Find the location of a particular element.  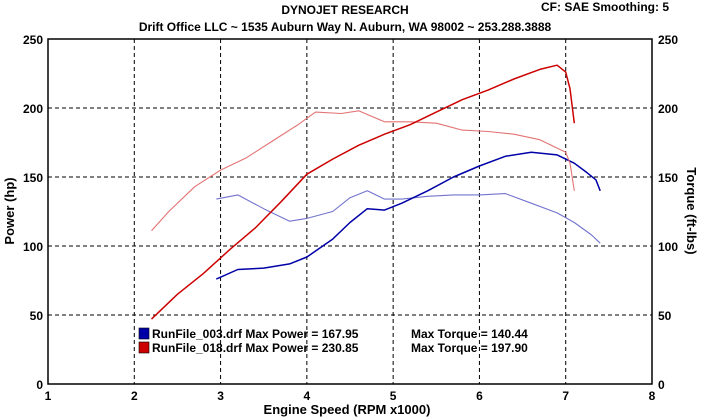

legend-torque-1: Max Torque = 197.90 is located at coordinates (469, 348).